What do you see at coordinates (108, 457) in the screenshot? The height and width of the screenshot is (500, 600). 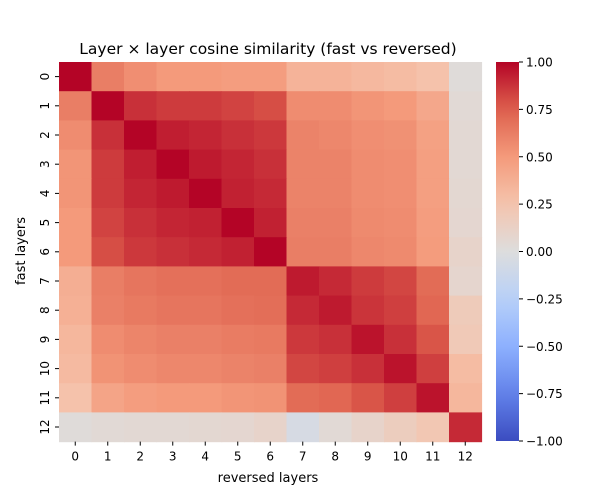 I see `x-tick-label: 1` at bounding box center [108, 457].